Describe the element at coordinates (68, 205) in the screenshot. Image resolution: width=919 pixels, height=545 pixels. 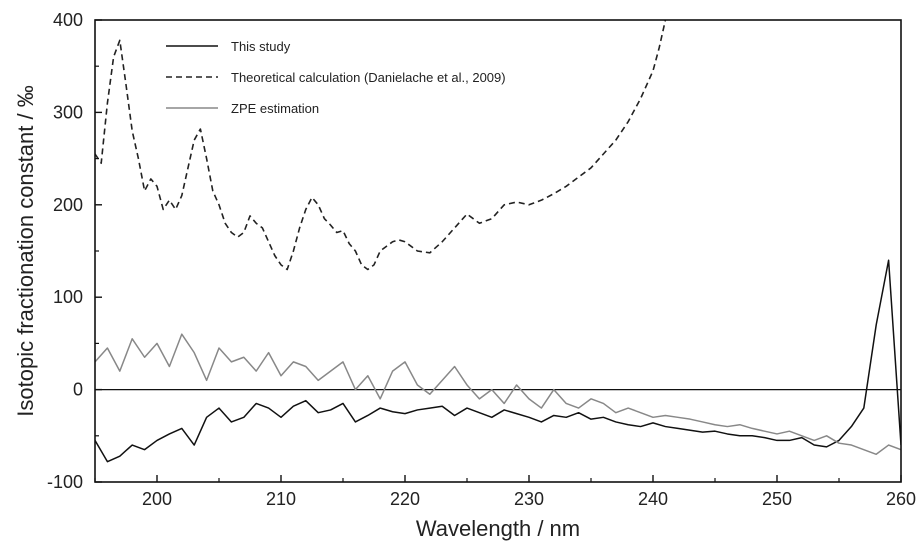
I see `y-tick-label: 200` at that location.